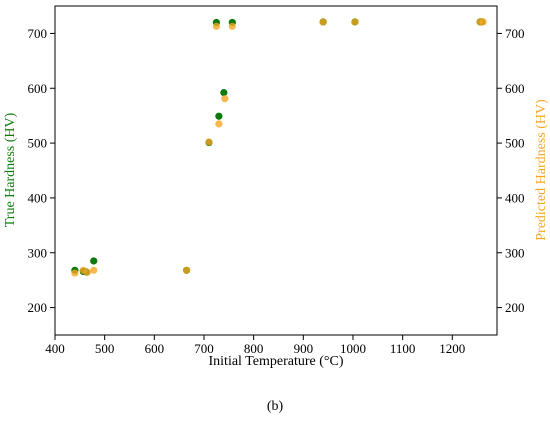 The image size is (550, 421). I want to click on right-y-tick-label: 300, so click(515, 252).